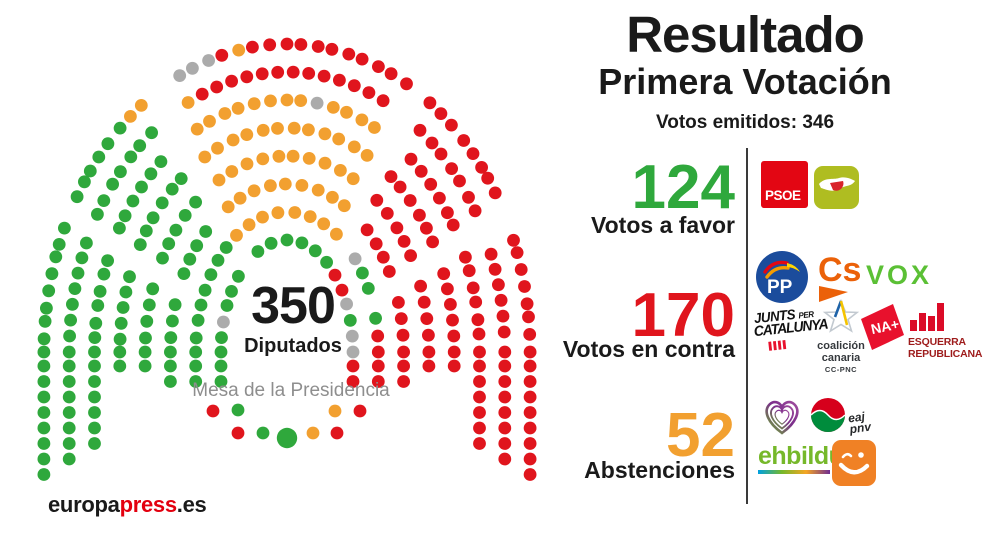  Describe the element at coordinates (148, 504) in the screenshot. I see `brand-press: press` at that location.